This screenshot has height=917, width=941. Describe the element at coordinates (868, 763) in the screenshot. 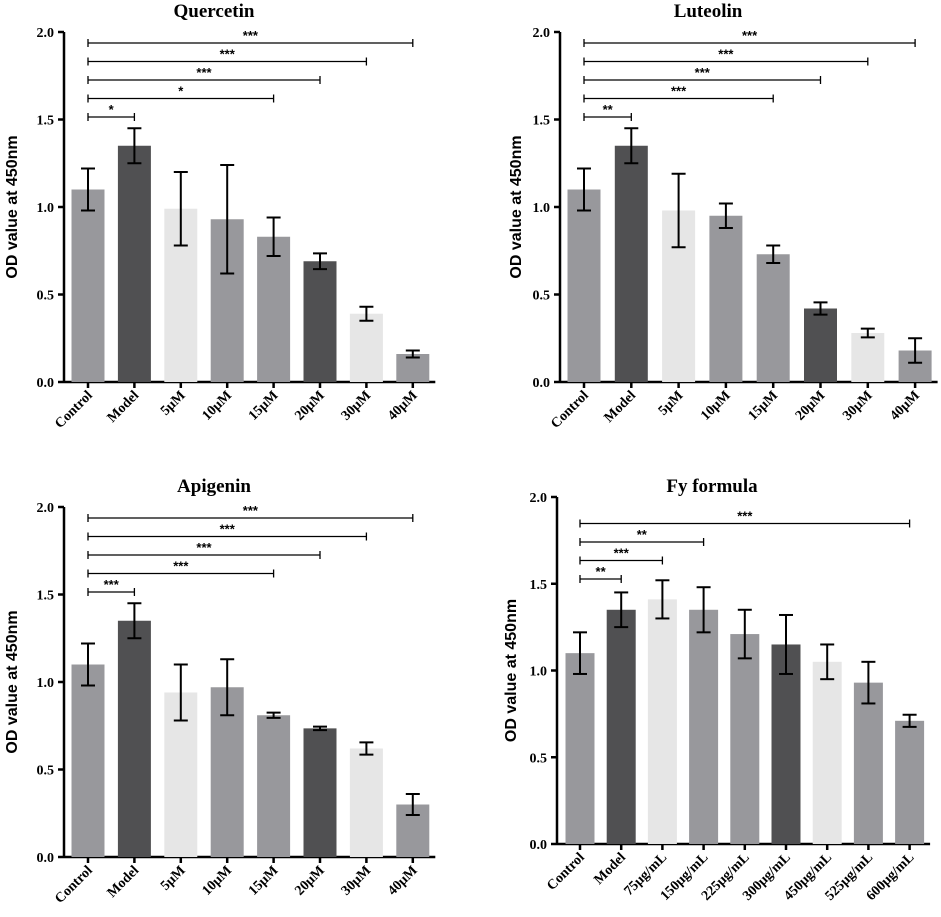

I see `bar-525ug-ml` at that location.